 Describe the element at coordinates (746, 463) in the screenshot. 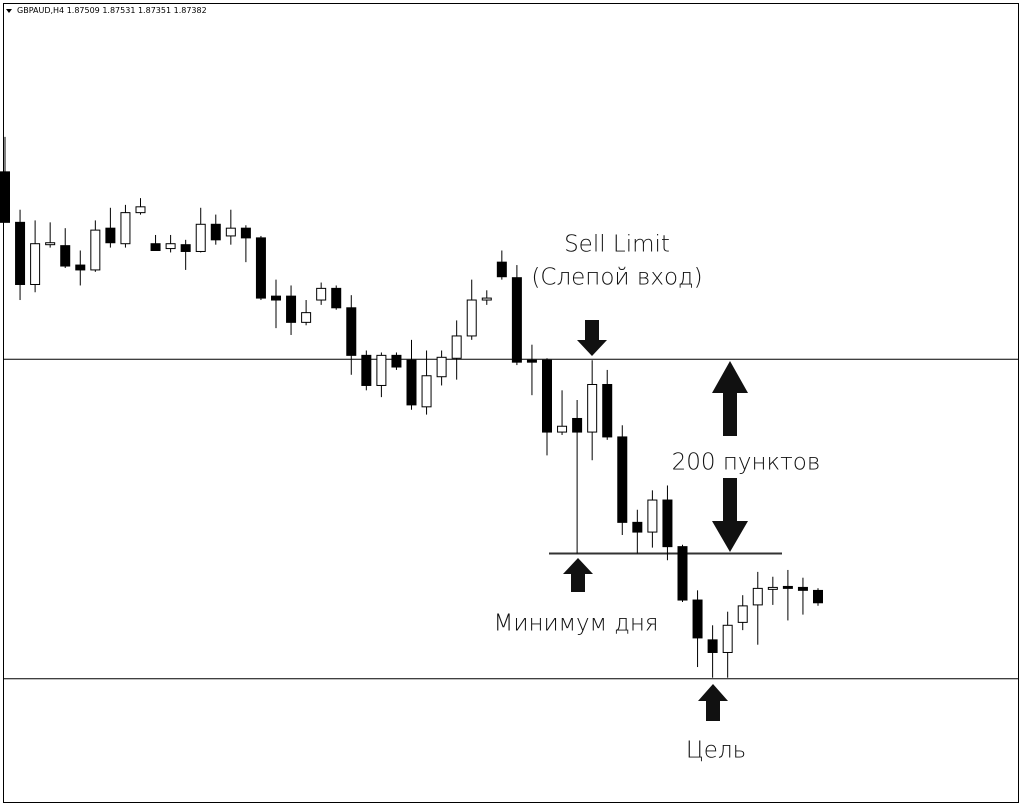

I see `annotation: 200 пунктов` at that location.